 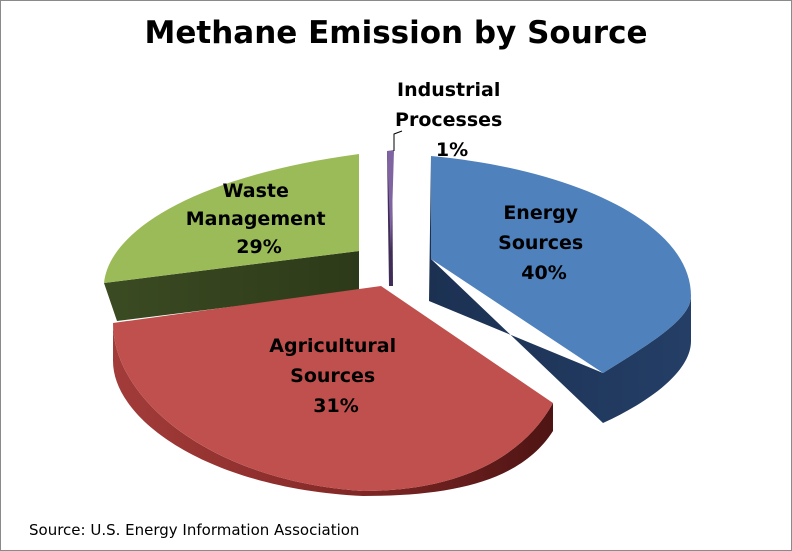 I want to click on label-agricultural-sources: Agricultural Sources 31%, so click(x=335, y=376).